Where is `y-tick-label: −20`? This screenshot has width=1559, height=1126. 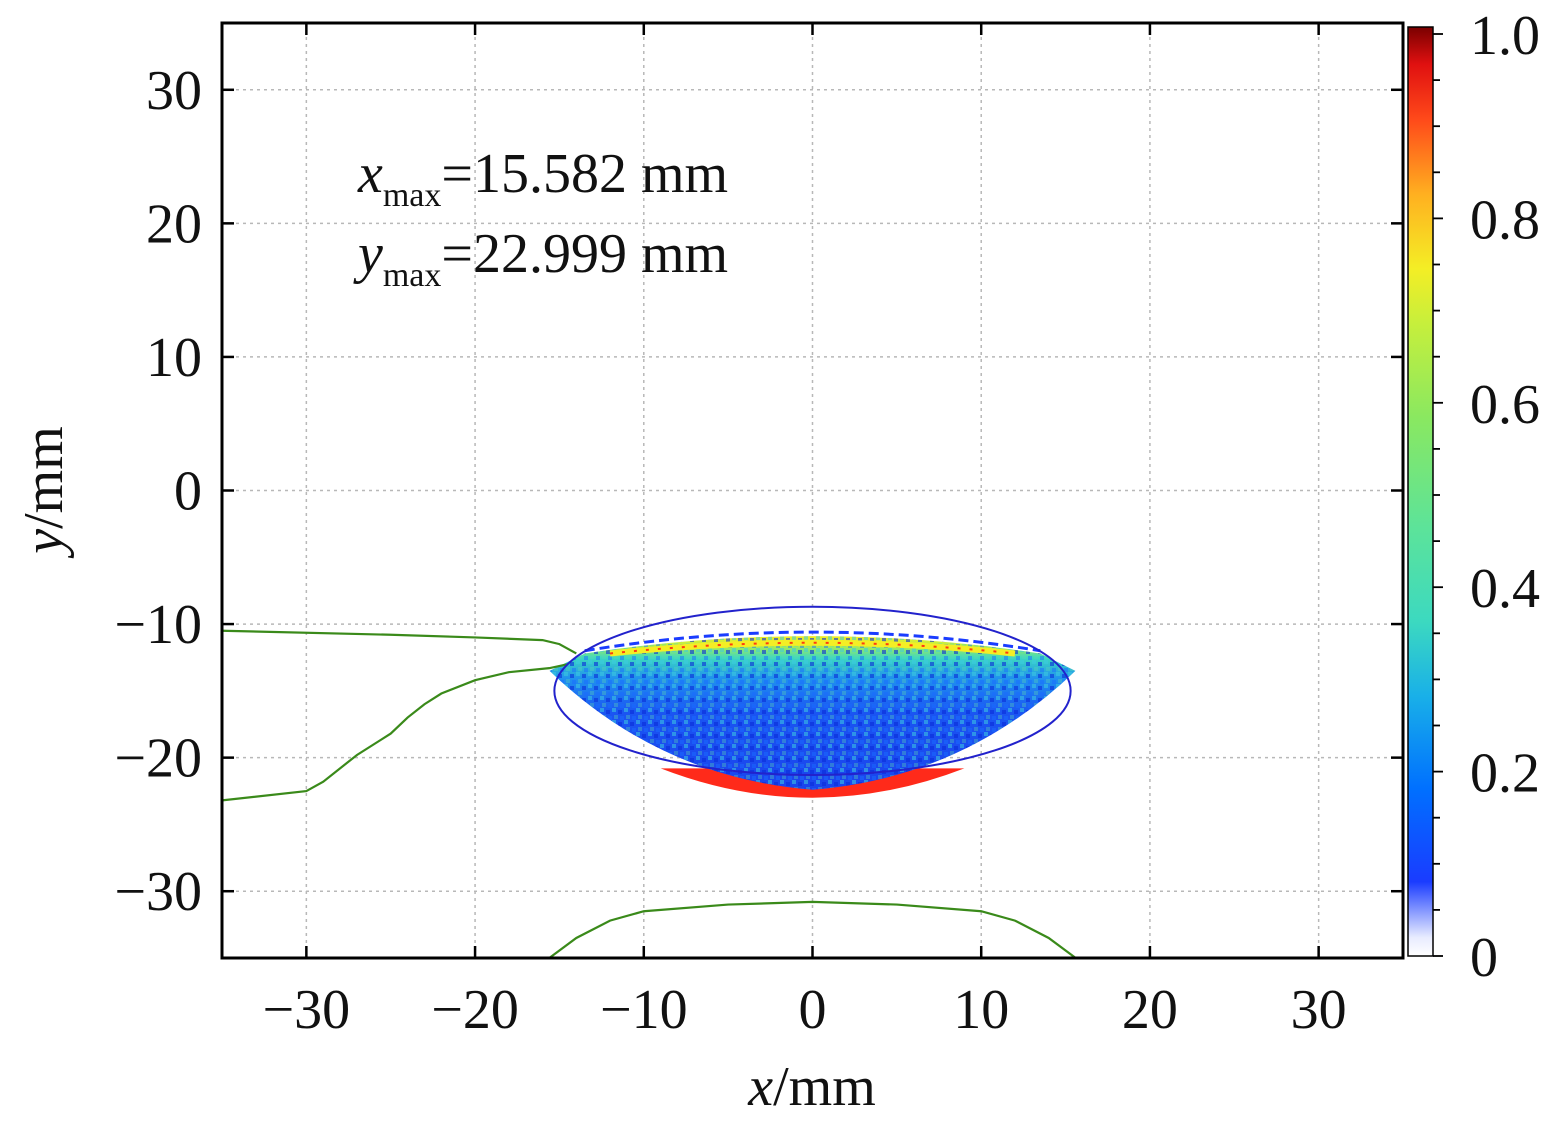 y-tick-label: −20 is located at coordinates (158, 759).